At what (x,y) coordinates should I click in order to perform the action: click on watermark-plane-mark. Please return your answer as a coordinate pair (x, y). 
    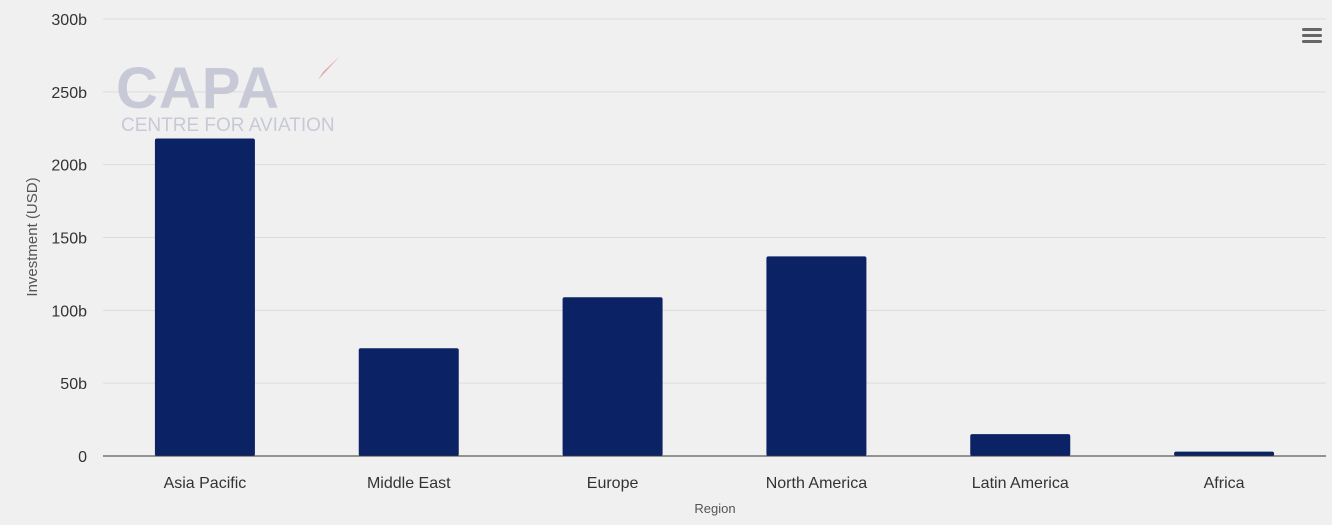
    Looking at the image, I should click on (329, 68).